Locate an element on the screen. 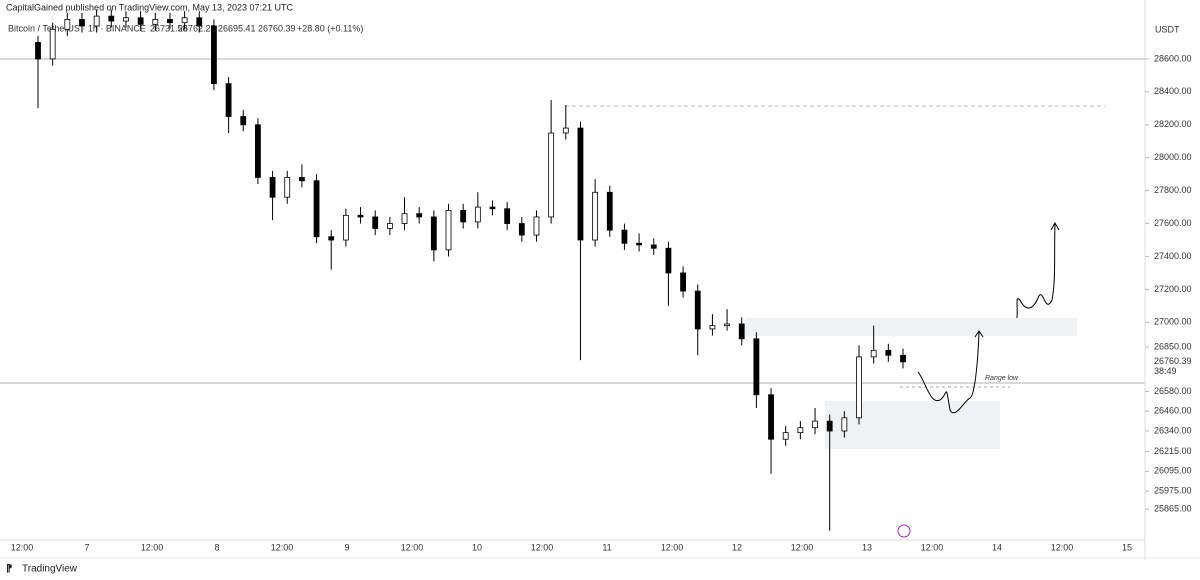 This screenshot has height=580, width=1200. projection-path is located at coordinates (1036, 271).